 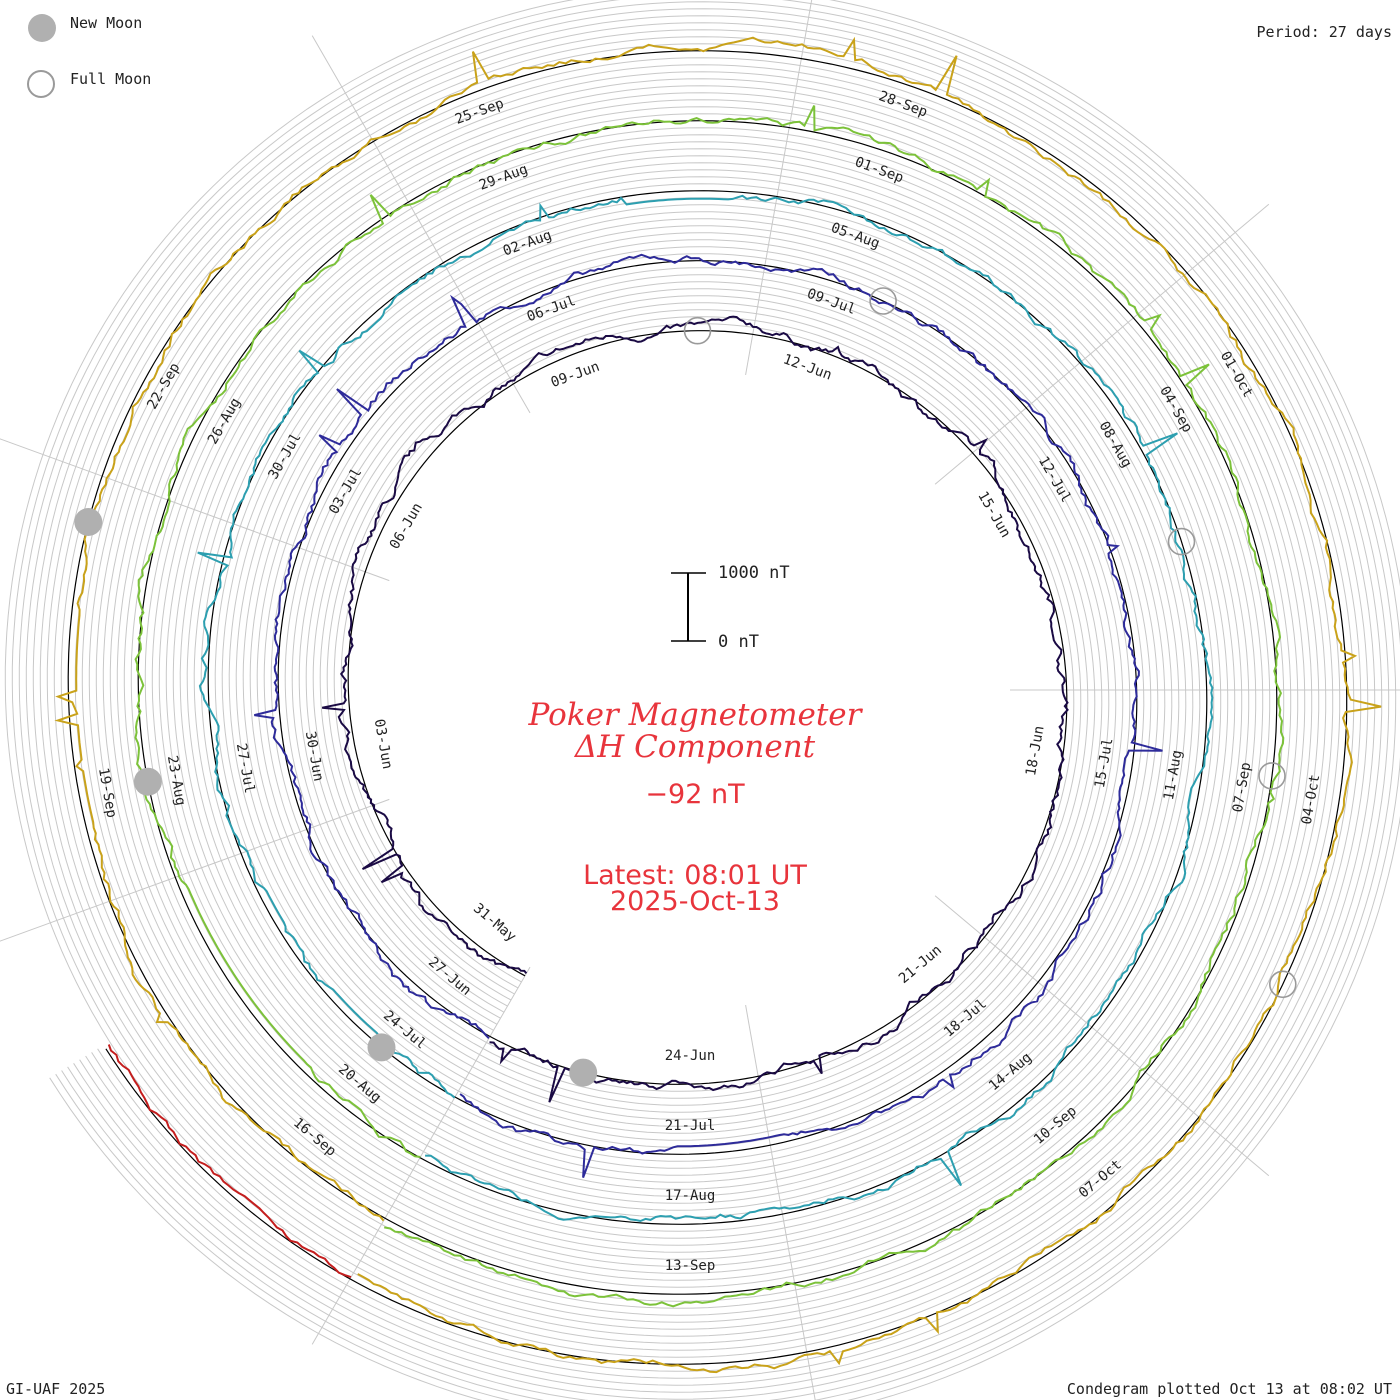 I want to click on date-label: 27-Jun, so click(x=449, y=976).